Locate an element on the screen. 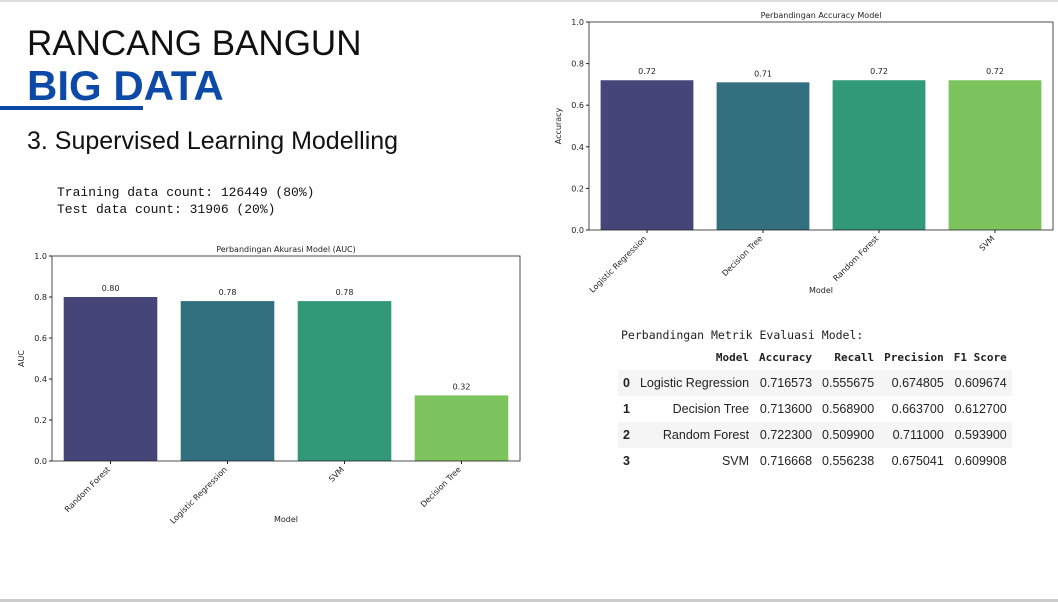  table-cell: 0.722300 is located at coordinates (786, 435).